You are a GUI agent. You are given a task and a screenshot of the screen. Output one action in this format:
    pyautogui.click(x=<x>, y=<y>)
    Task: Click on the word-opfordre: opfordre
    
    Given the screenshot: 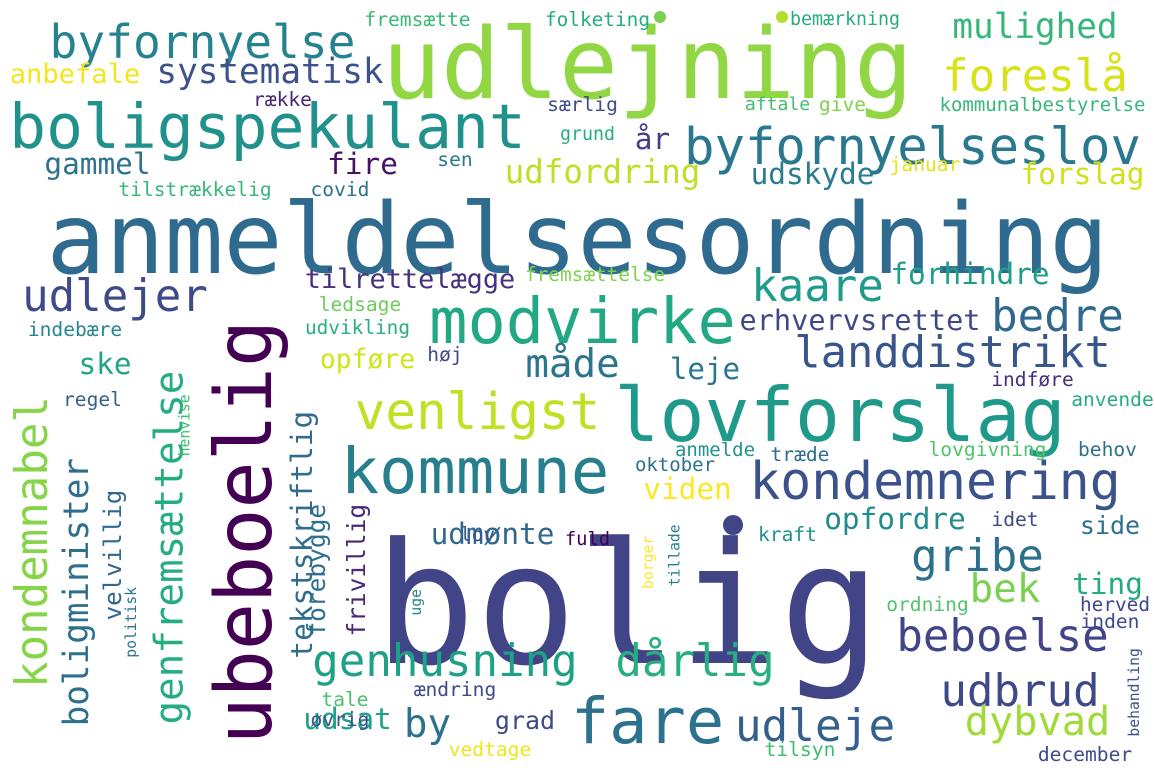 What is the action you would take?
    pyautogui.click(x=895, y=519)
    